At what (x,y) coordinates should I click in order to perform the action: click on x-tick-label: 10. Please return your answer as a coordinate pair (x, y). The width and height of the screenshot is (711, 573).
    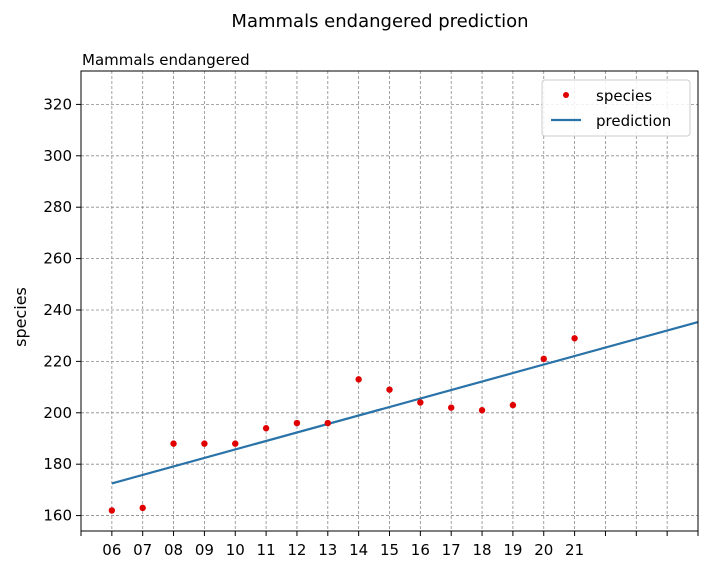
    Looking at the image, I should click on (235, 550).